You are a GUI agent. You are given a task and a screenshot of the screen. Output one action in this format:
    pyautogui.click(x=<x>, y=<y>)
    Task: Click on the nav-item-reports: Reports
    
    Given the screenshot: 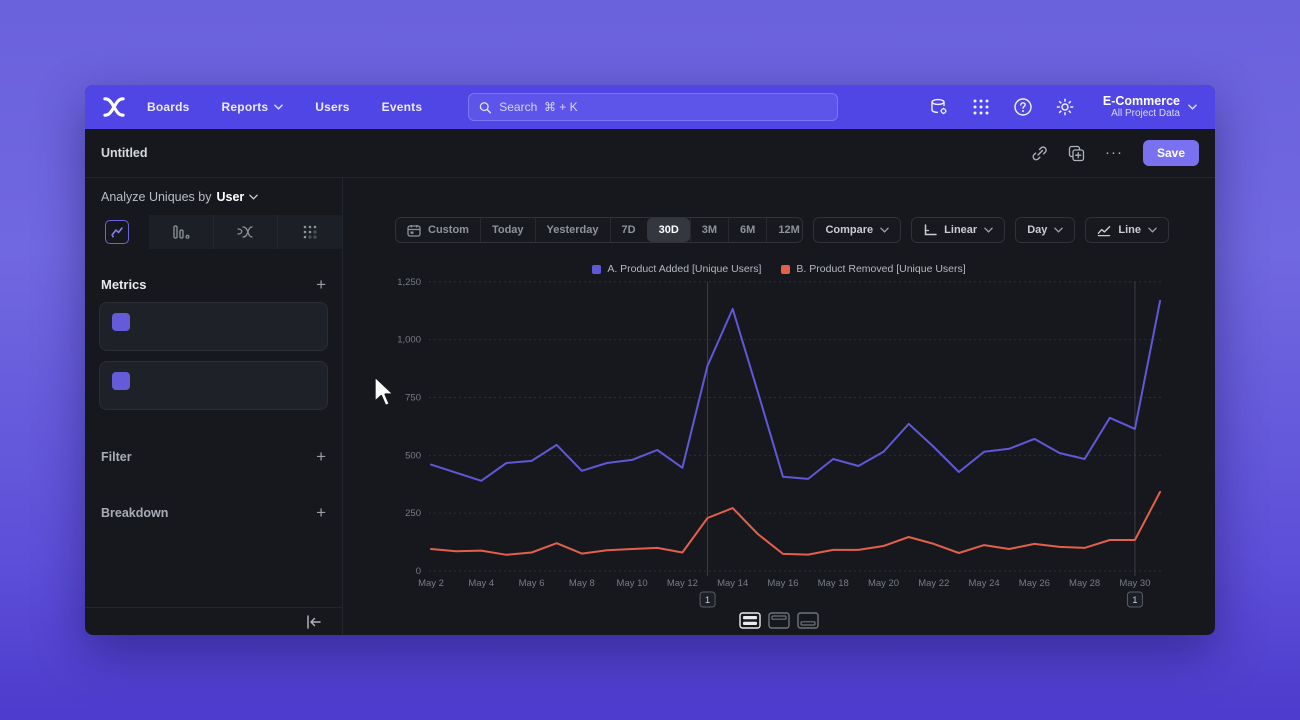 What is the action you would take?
    pyautogui.click(x=253, y=107)
    